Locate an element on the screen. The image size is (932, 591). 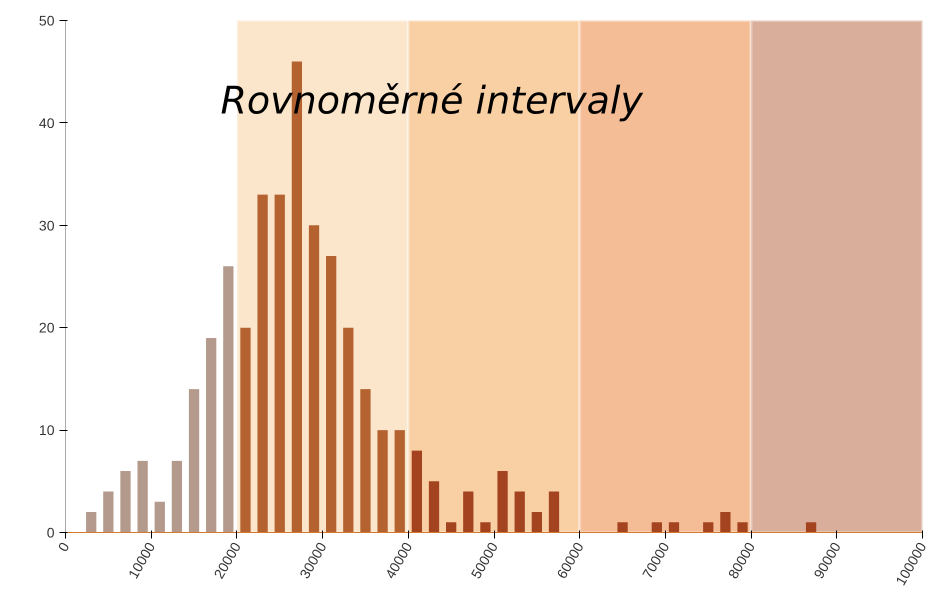
x-tick-label: 0 is located at coordinates (63, 546).